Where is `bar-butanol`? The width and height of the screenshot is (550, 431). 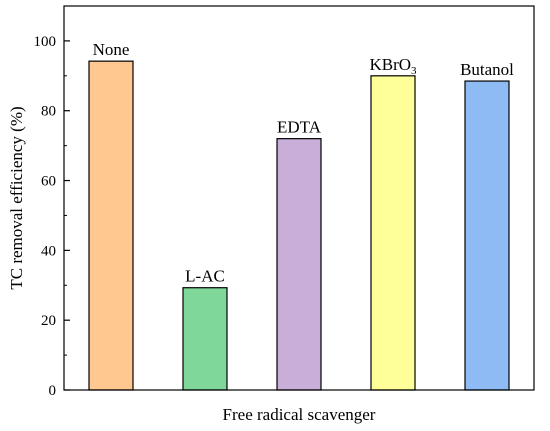 bar-butanol is located at coordinates (487, 235).